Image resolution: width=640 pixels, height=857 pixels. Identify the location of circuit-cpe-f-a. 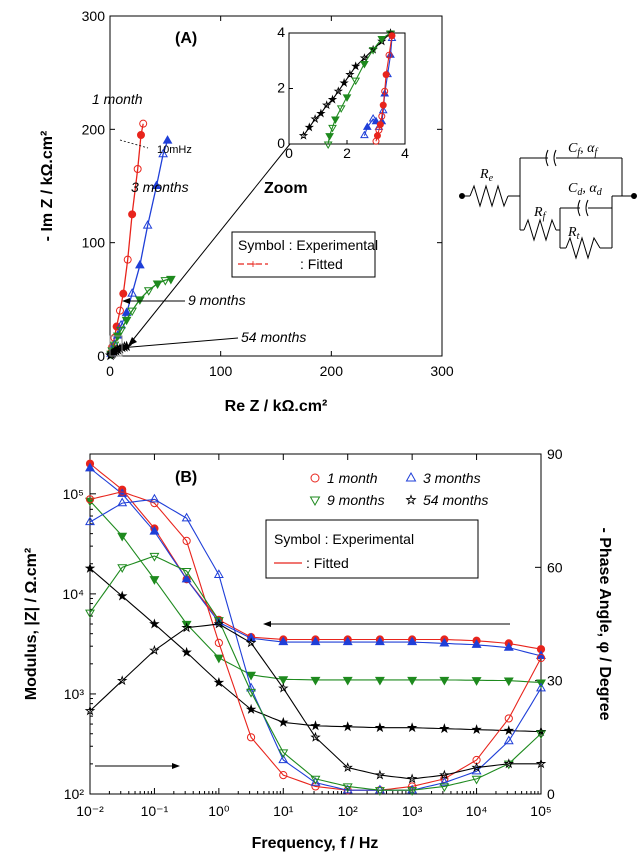
(547, 158).